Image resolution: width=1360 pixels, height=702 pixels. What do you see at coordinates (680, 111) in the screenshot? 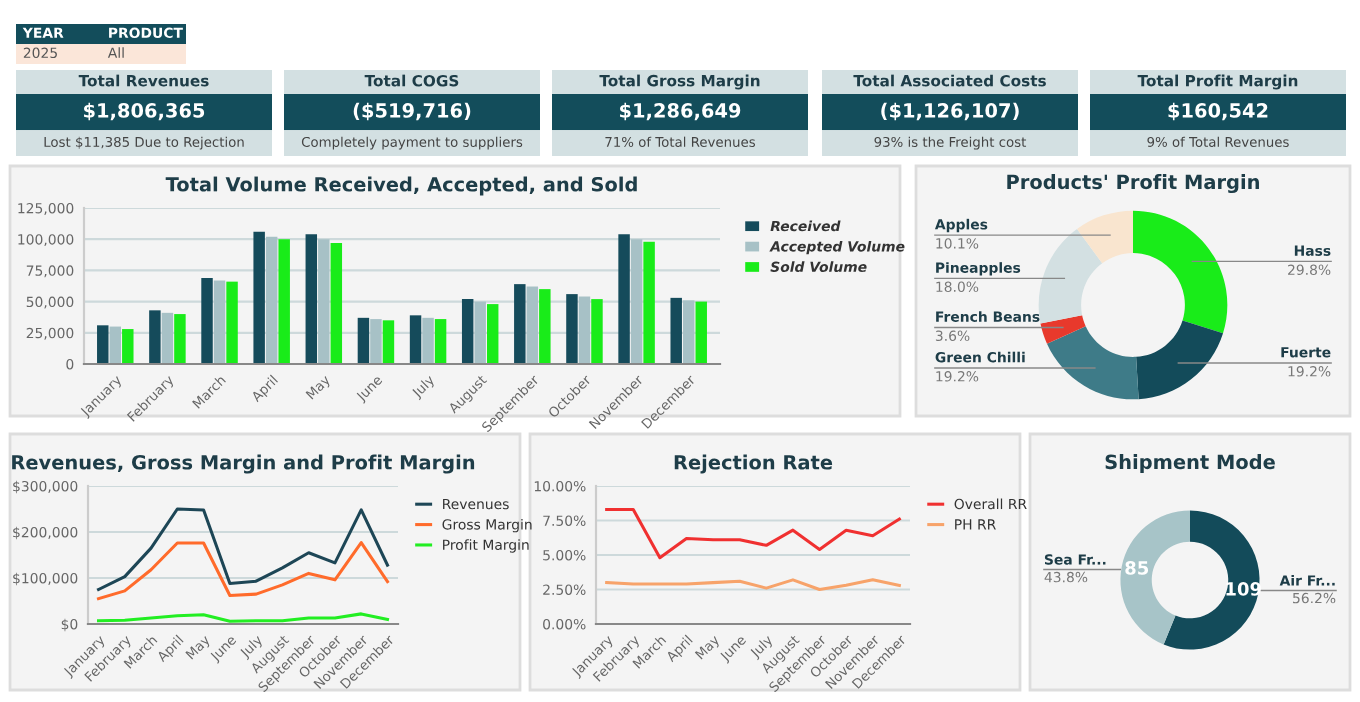
I see `text: $1,286,649` at bounding box center [680, 111].